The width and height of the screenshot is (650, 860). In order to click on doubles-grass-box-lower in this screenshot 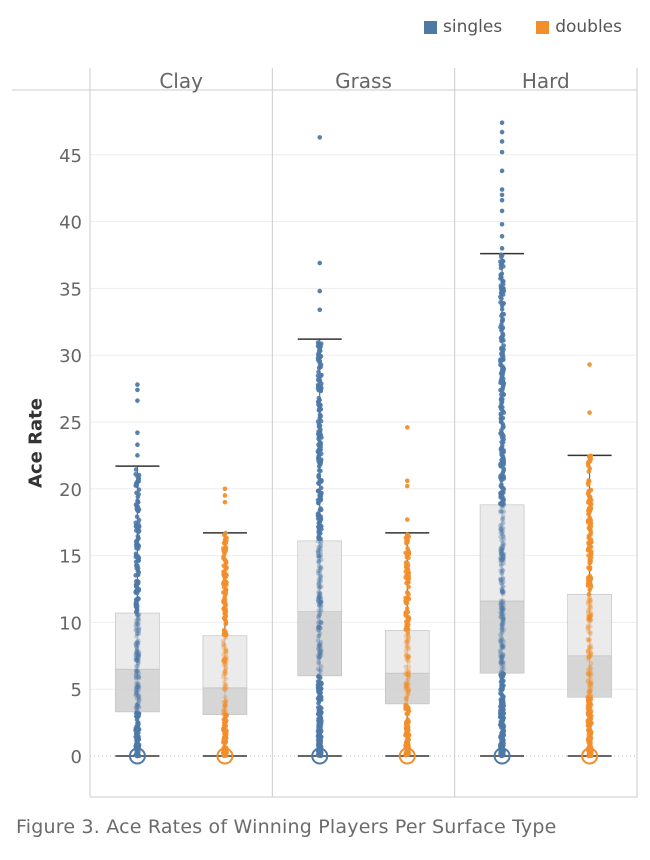, I will do `click(407, 688)`.